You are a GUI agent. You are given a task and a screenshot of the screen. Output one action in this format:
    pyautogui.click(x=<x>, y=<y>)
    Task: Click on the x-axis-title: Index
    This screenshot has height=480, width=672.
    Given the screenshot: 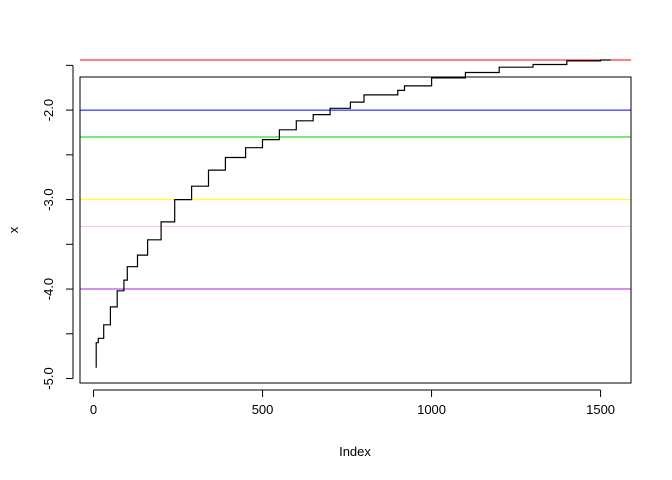 What is the action you would take?
    pyautogui.click(x=355, y=451)
    